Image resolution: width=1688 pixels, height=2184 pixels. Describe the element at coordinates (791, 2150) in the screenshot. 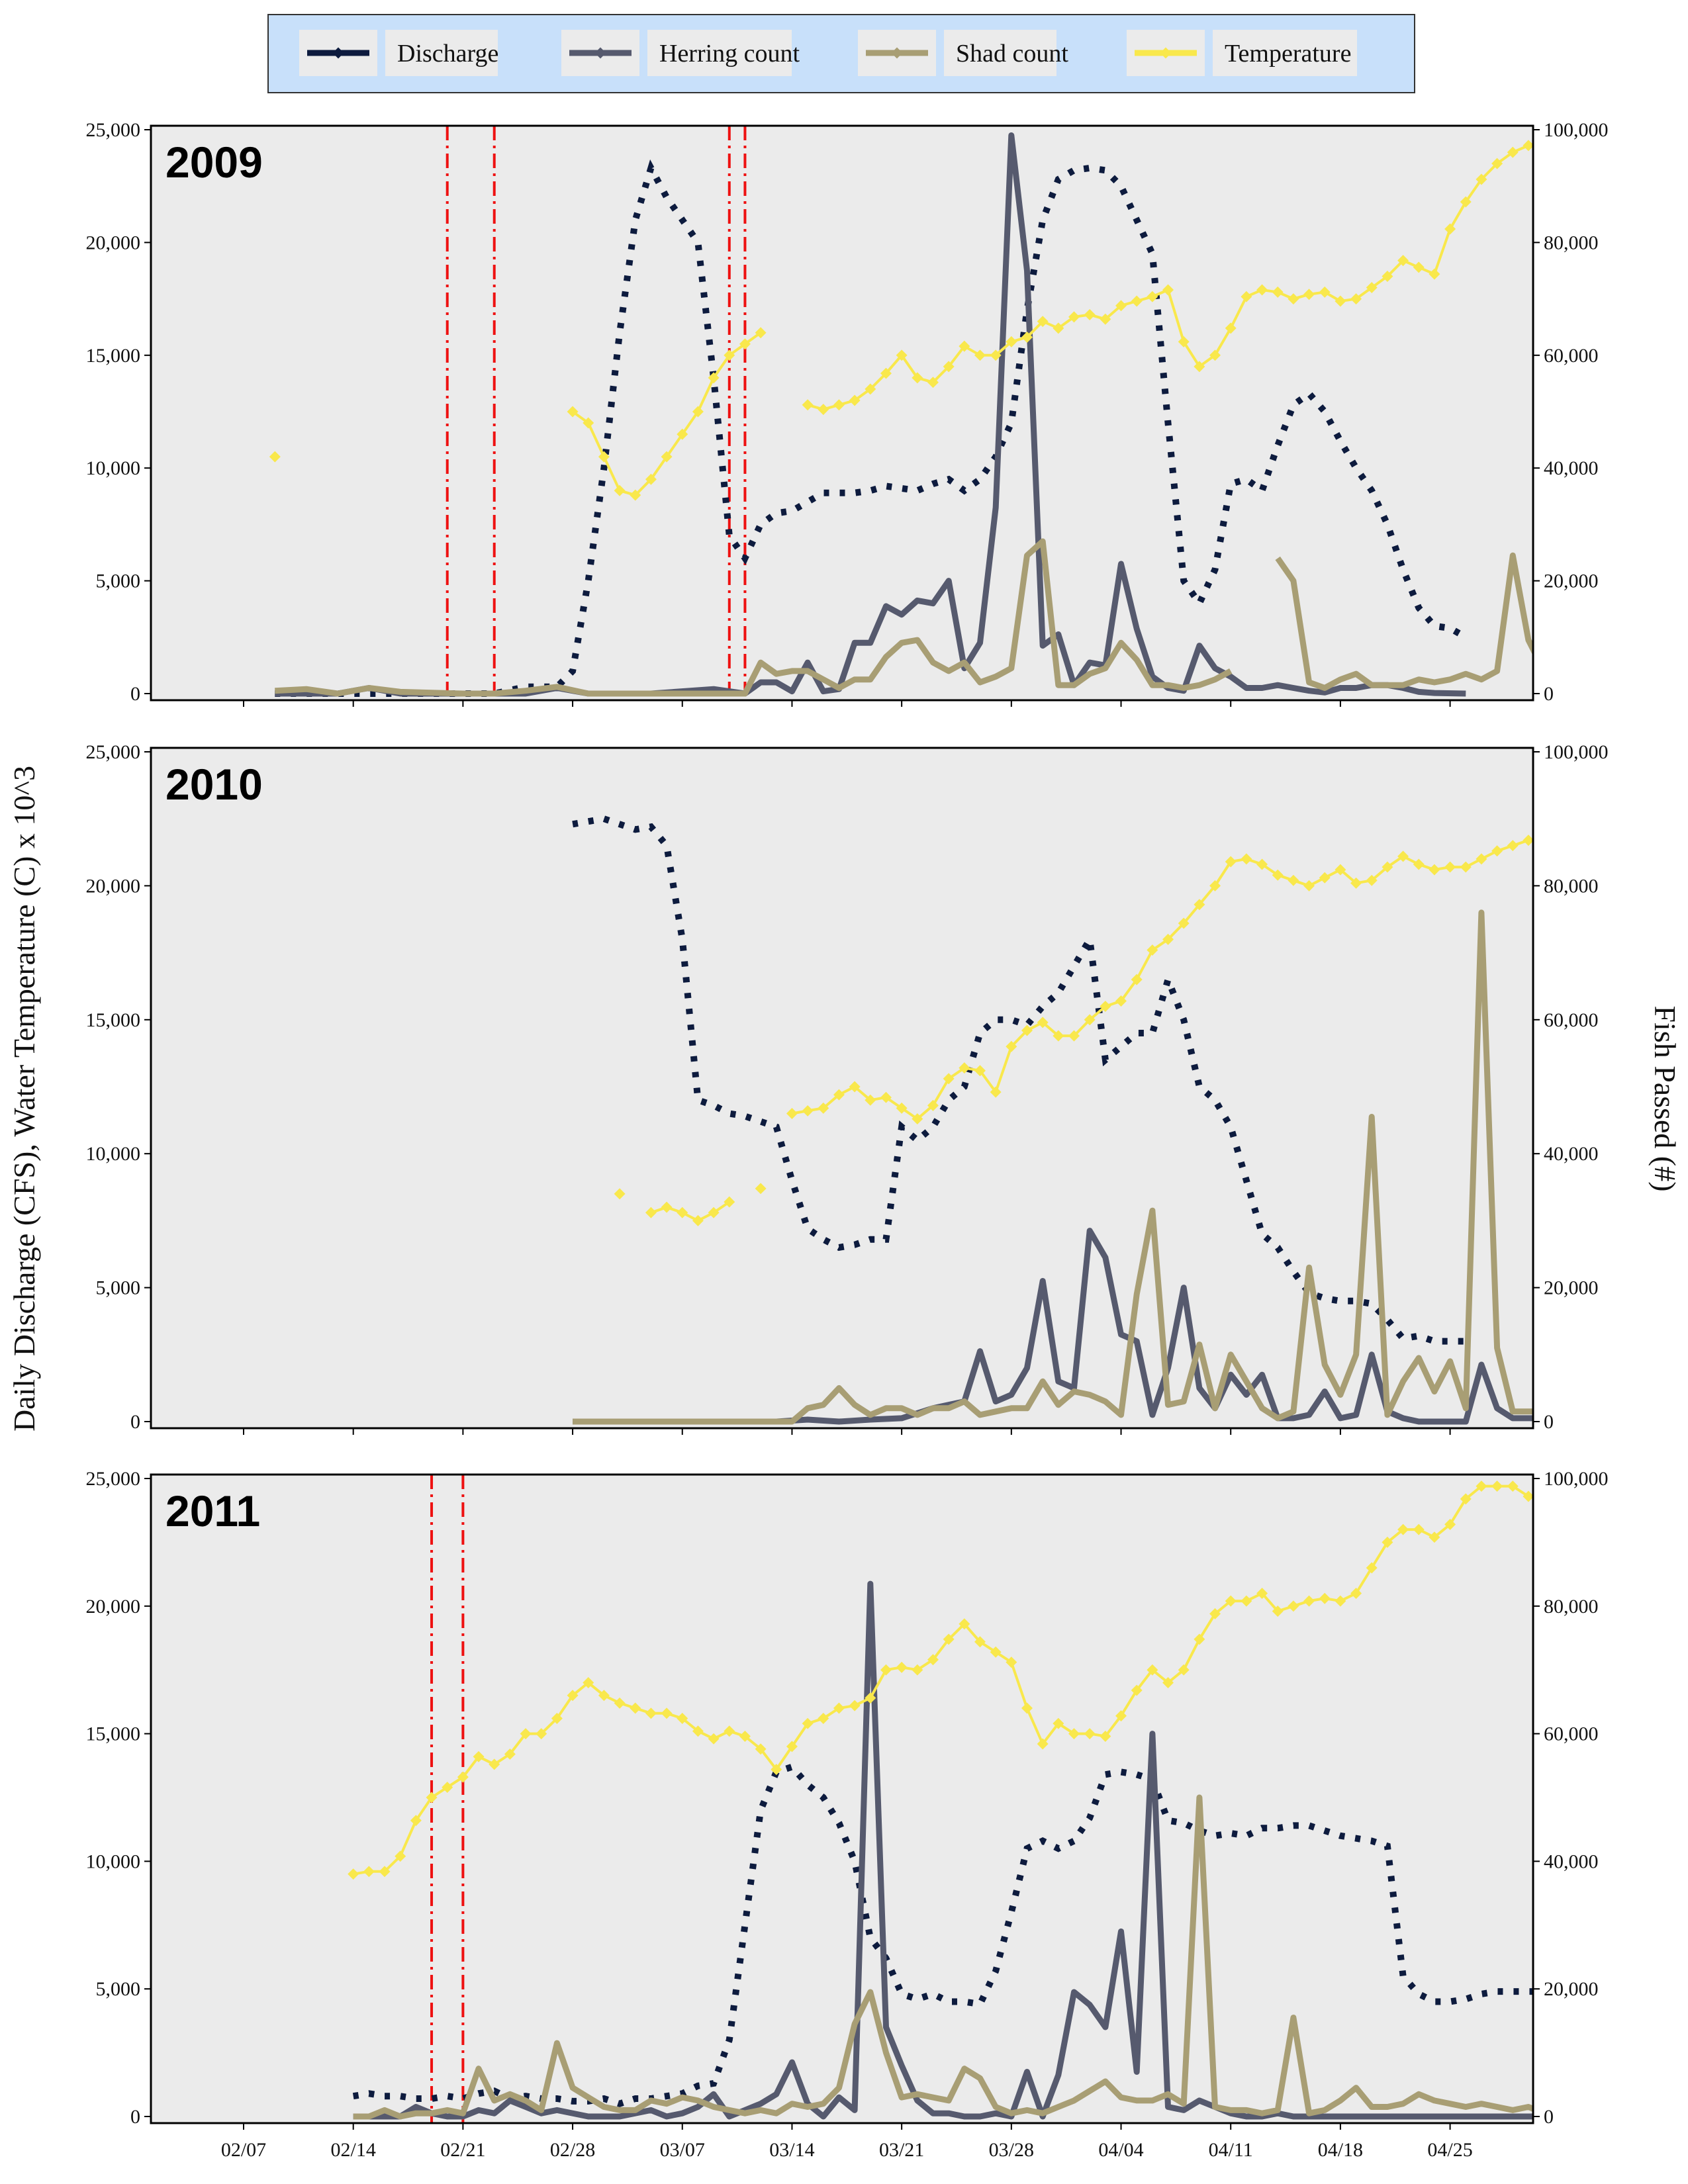

I see `x-tick-label: 03/14` at that location.